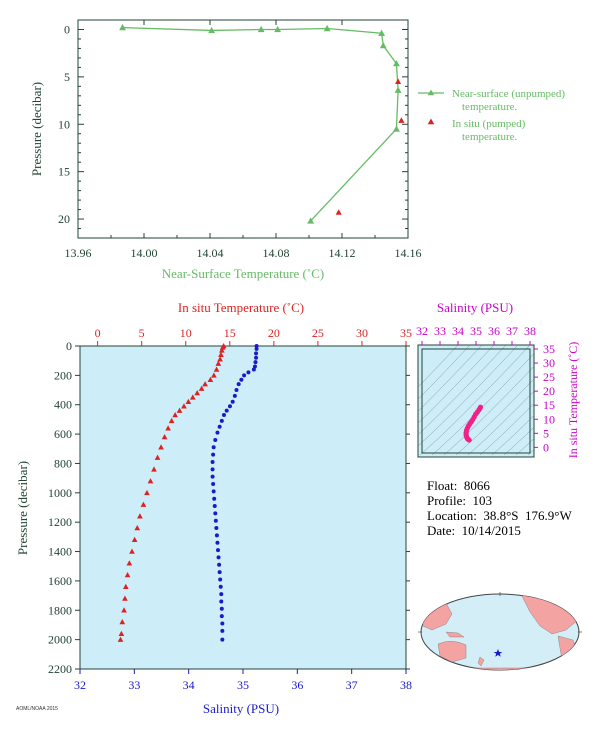 The image size is (601, 737). What do you see at coordinates (549, 349) in the screenshot?
I see `ts-ytick-label: 35` at bounding box center [549, 349].